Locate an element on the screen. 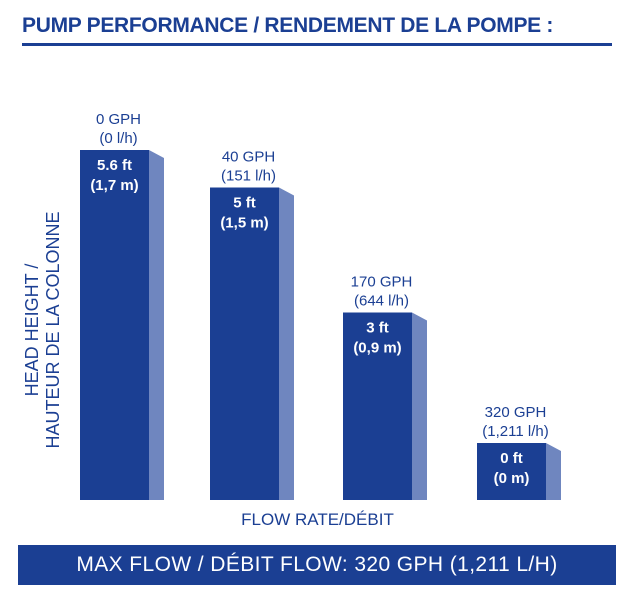  flow-rate-label: 320 GPH is located at coordinates (516, 412).